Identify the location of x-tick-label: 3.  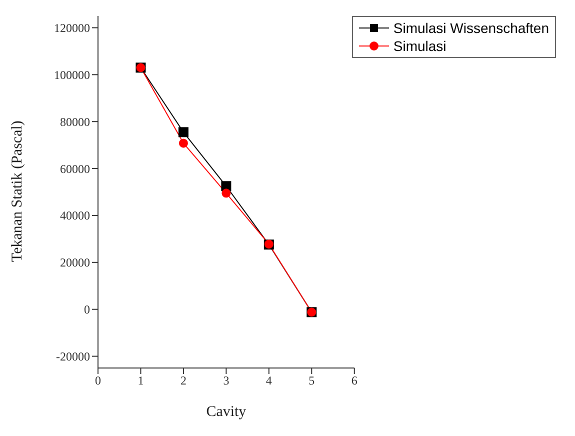
(226, 381).